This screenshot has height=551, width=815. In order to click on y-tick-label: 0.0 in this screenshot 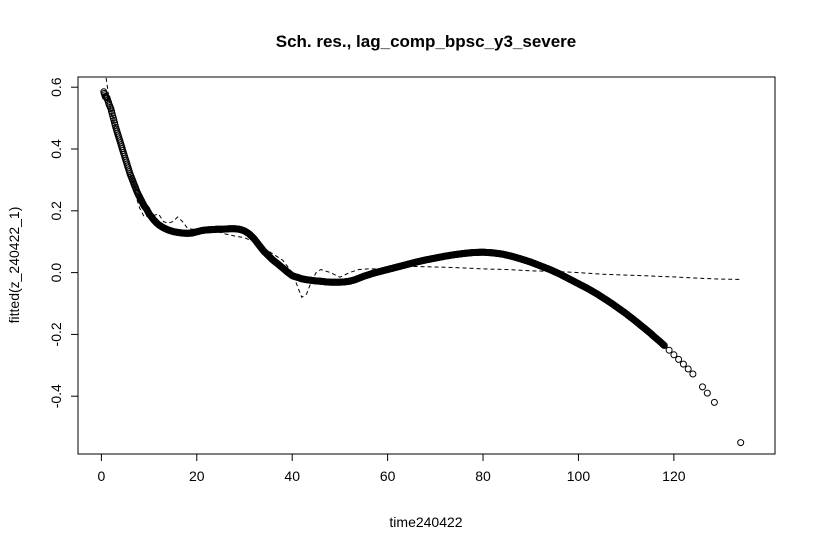, I will do `click(56, 273)`.